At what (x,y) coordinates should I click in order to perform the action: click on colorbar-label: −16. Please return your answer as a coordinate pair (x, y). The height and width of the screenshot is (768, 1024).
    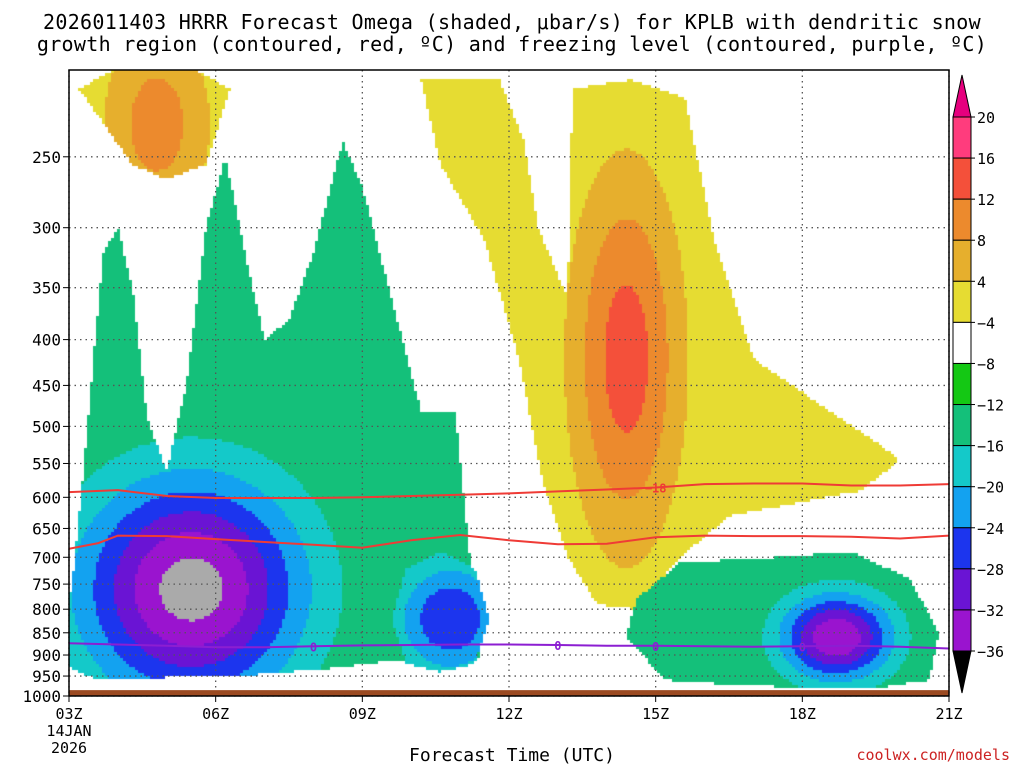
    Looking at the image, I should click on (990, 447).